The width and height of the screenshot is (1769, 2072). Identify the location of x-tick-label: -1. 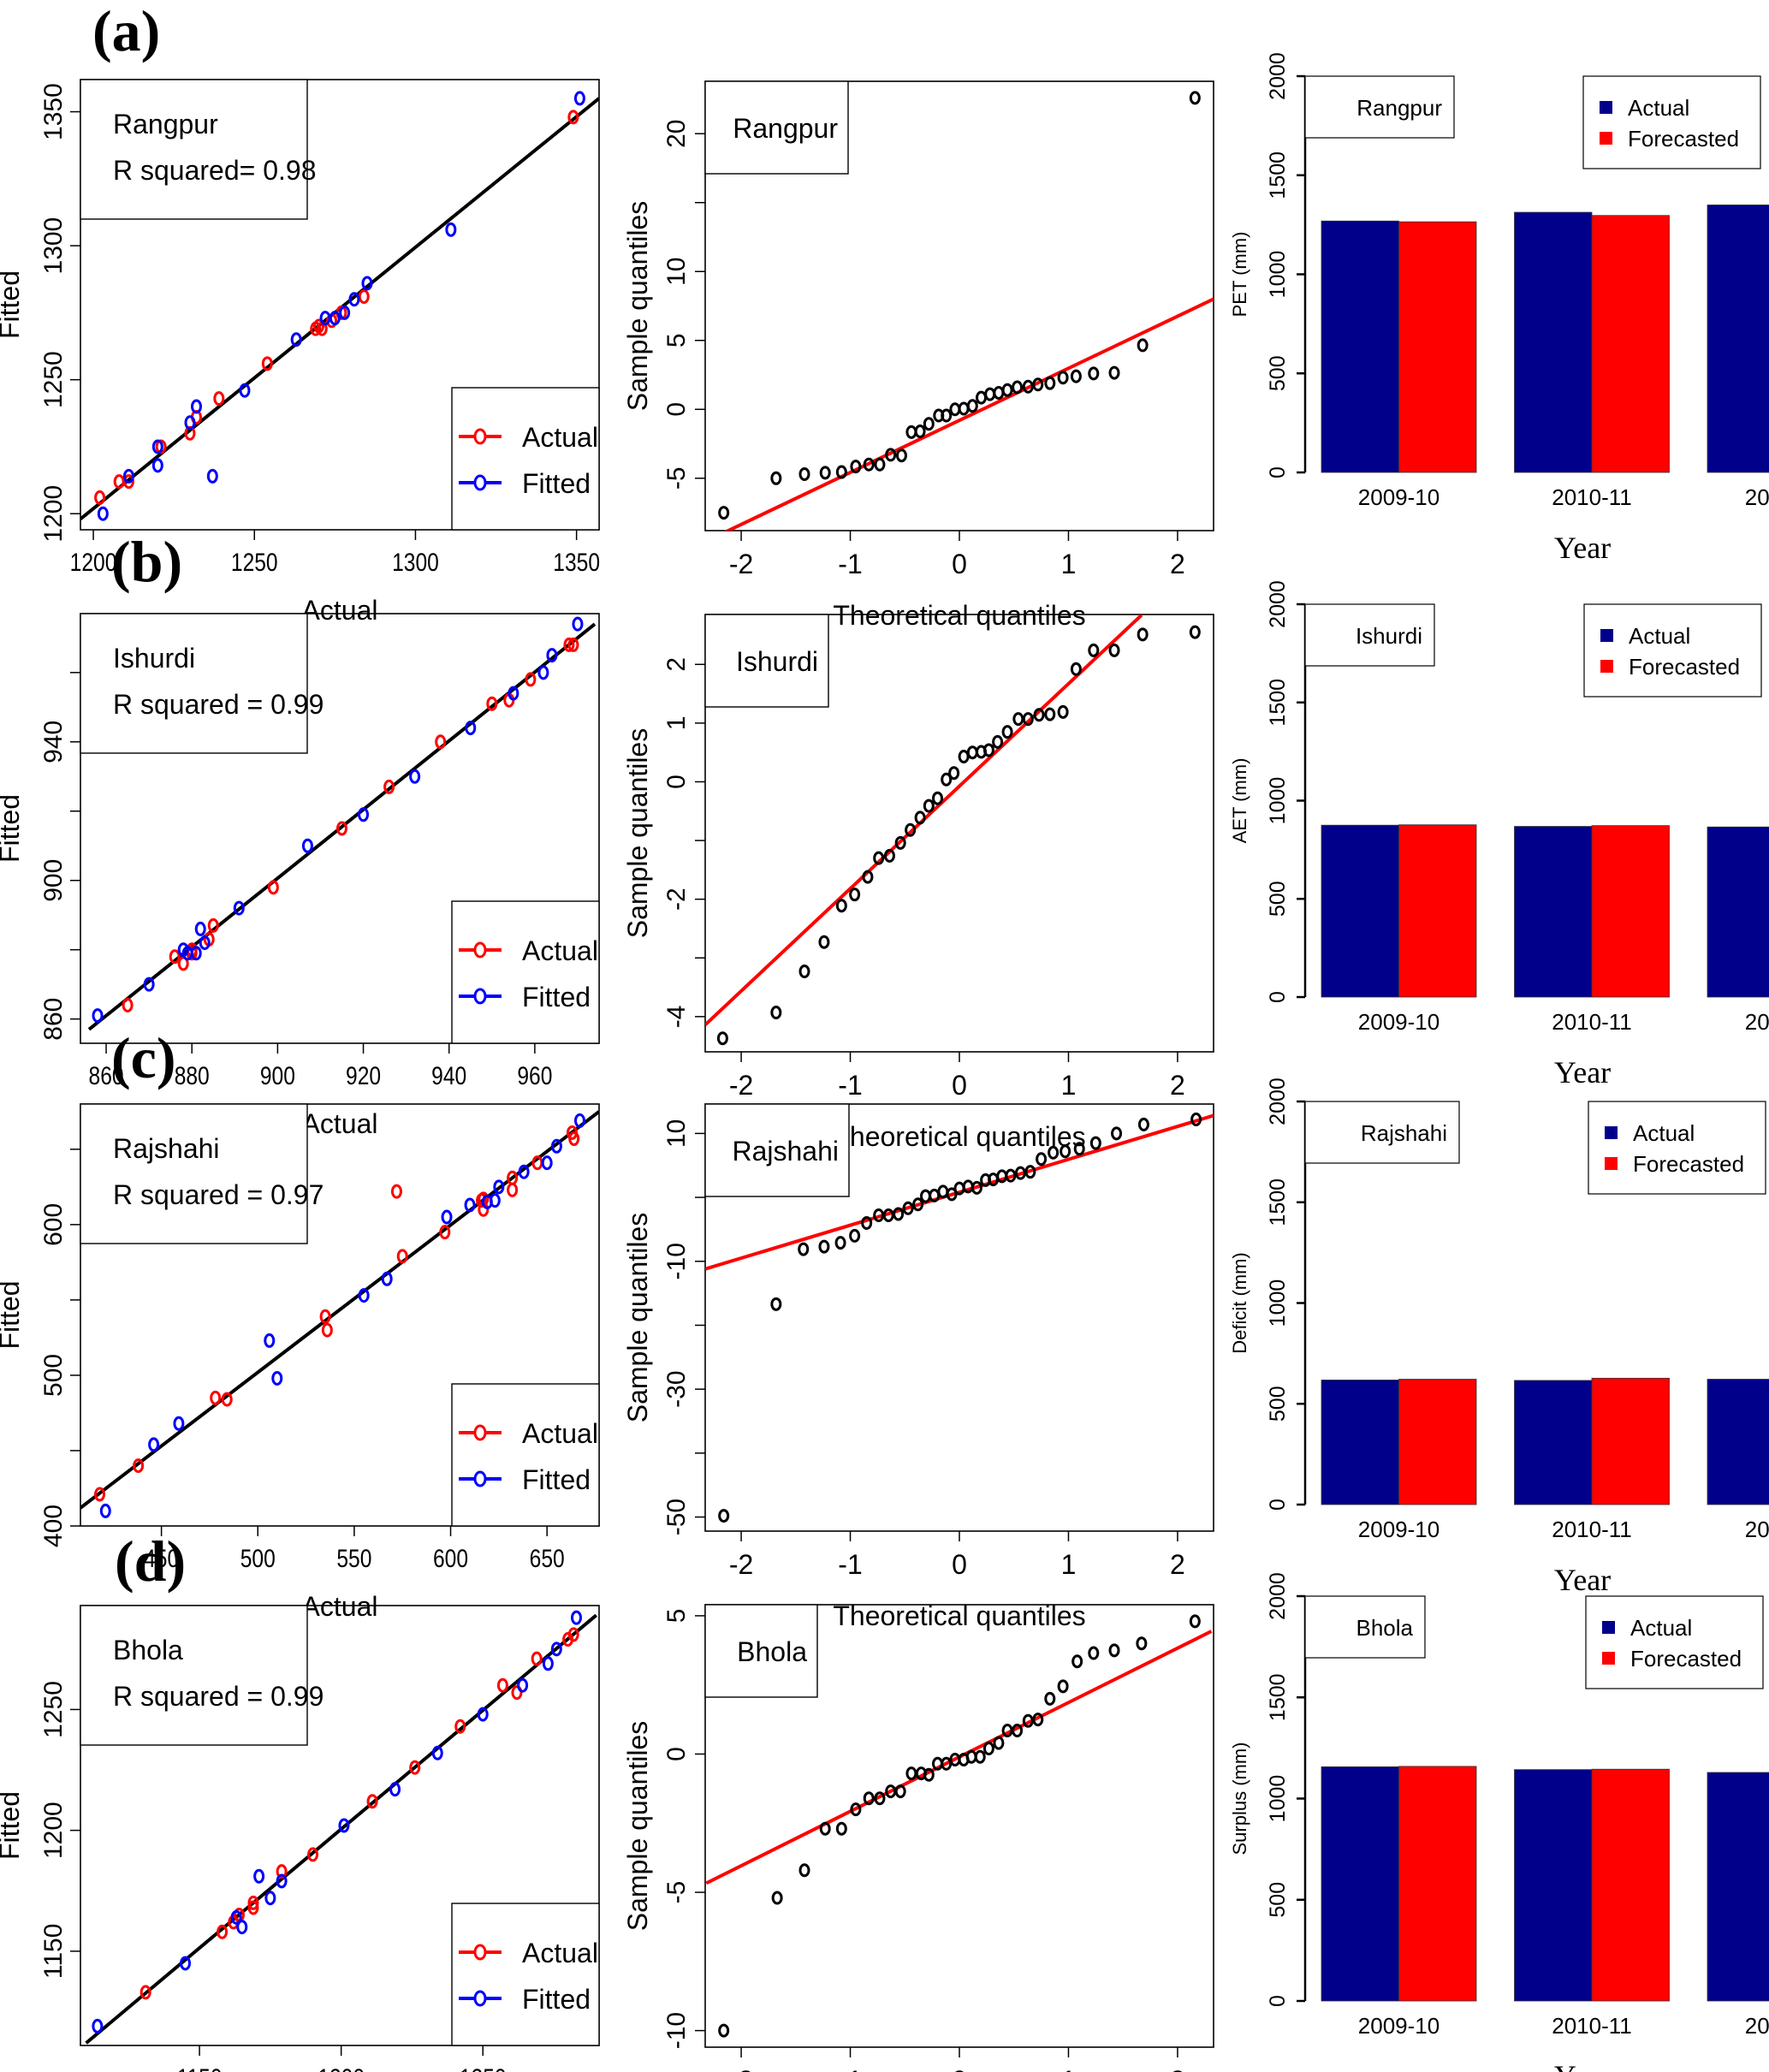
(850, 1565).